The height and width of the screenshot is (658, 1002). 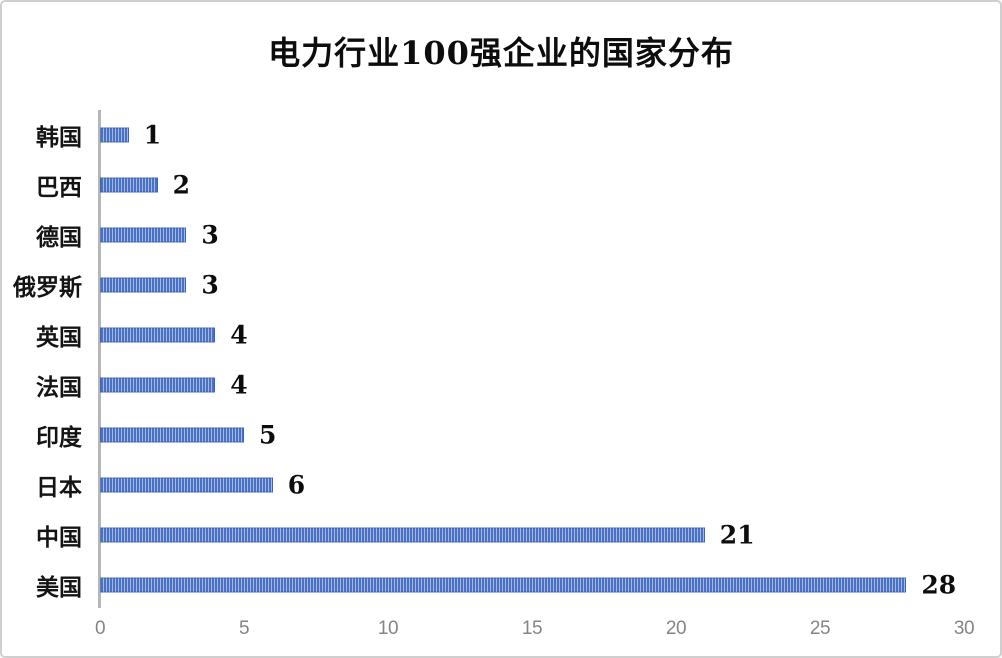 What do you see at coordinates (59, 387) in the screenshot?
I see `category-label: 法国` at bounding box center [59, 387].